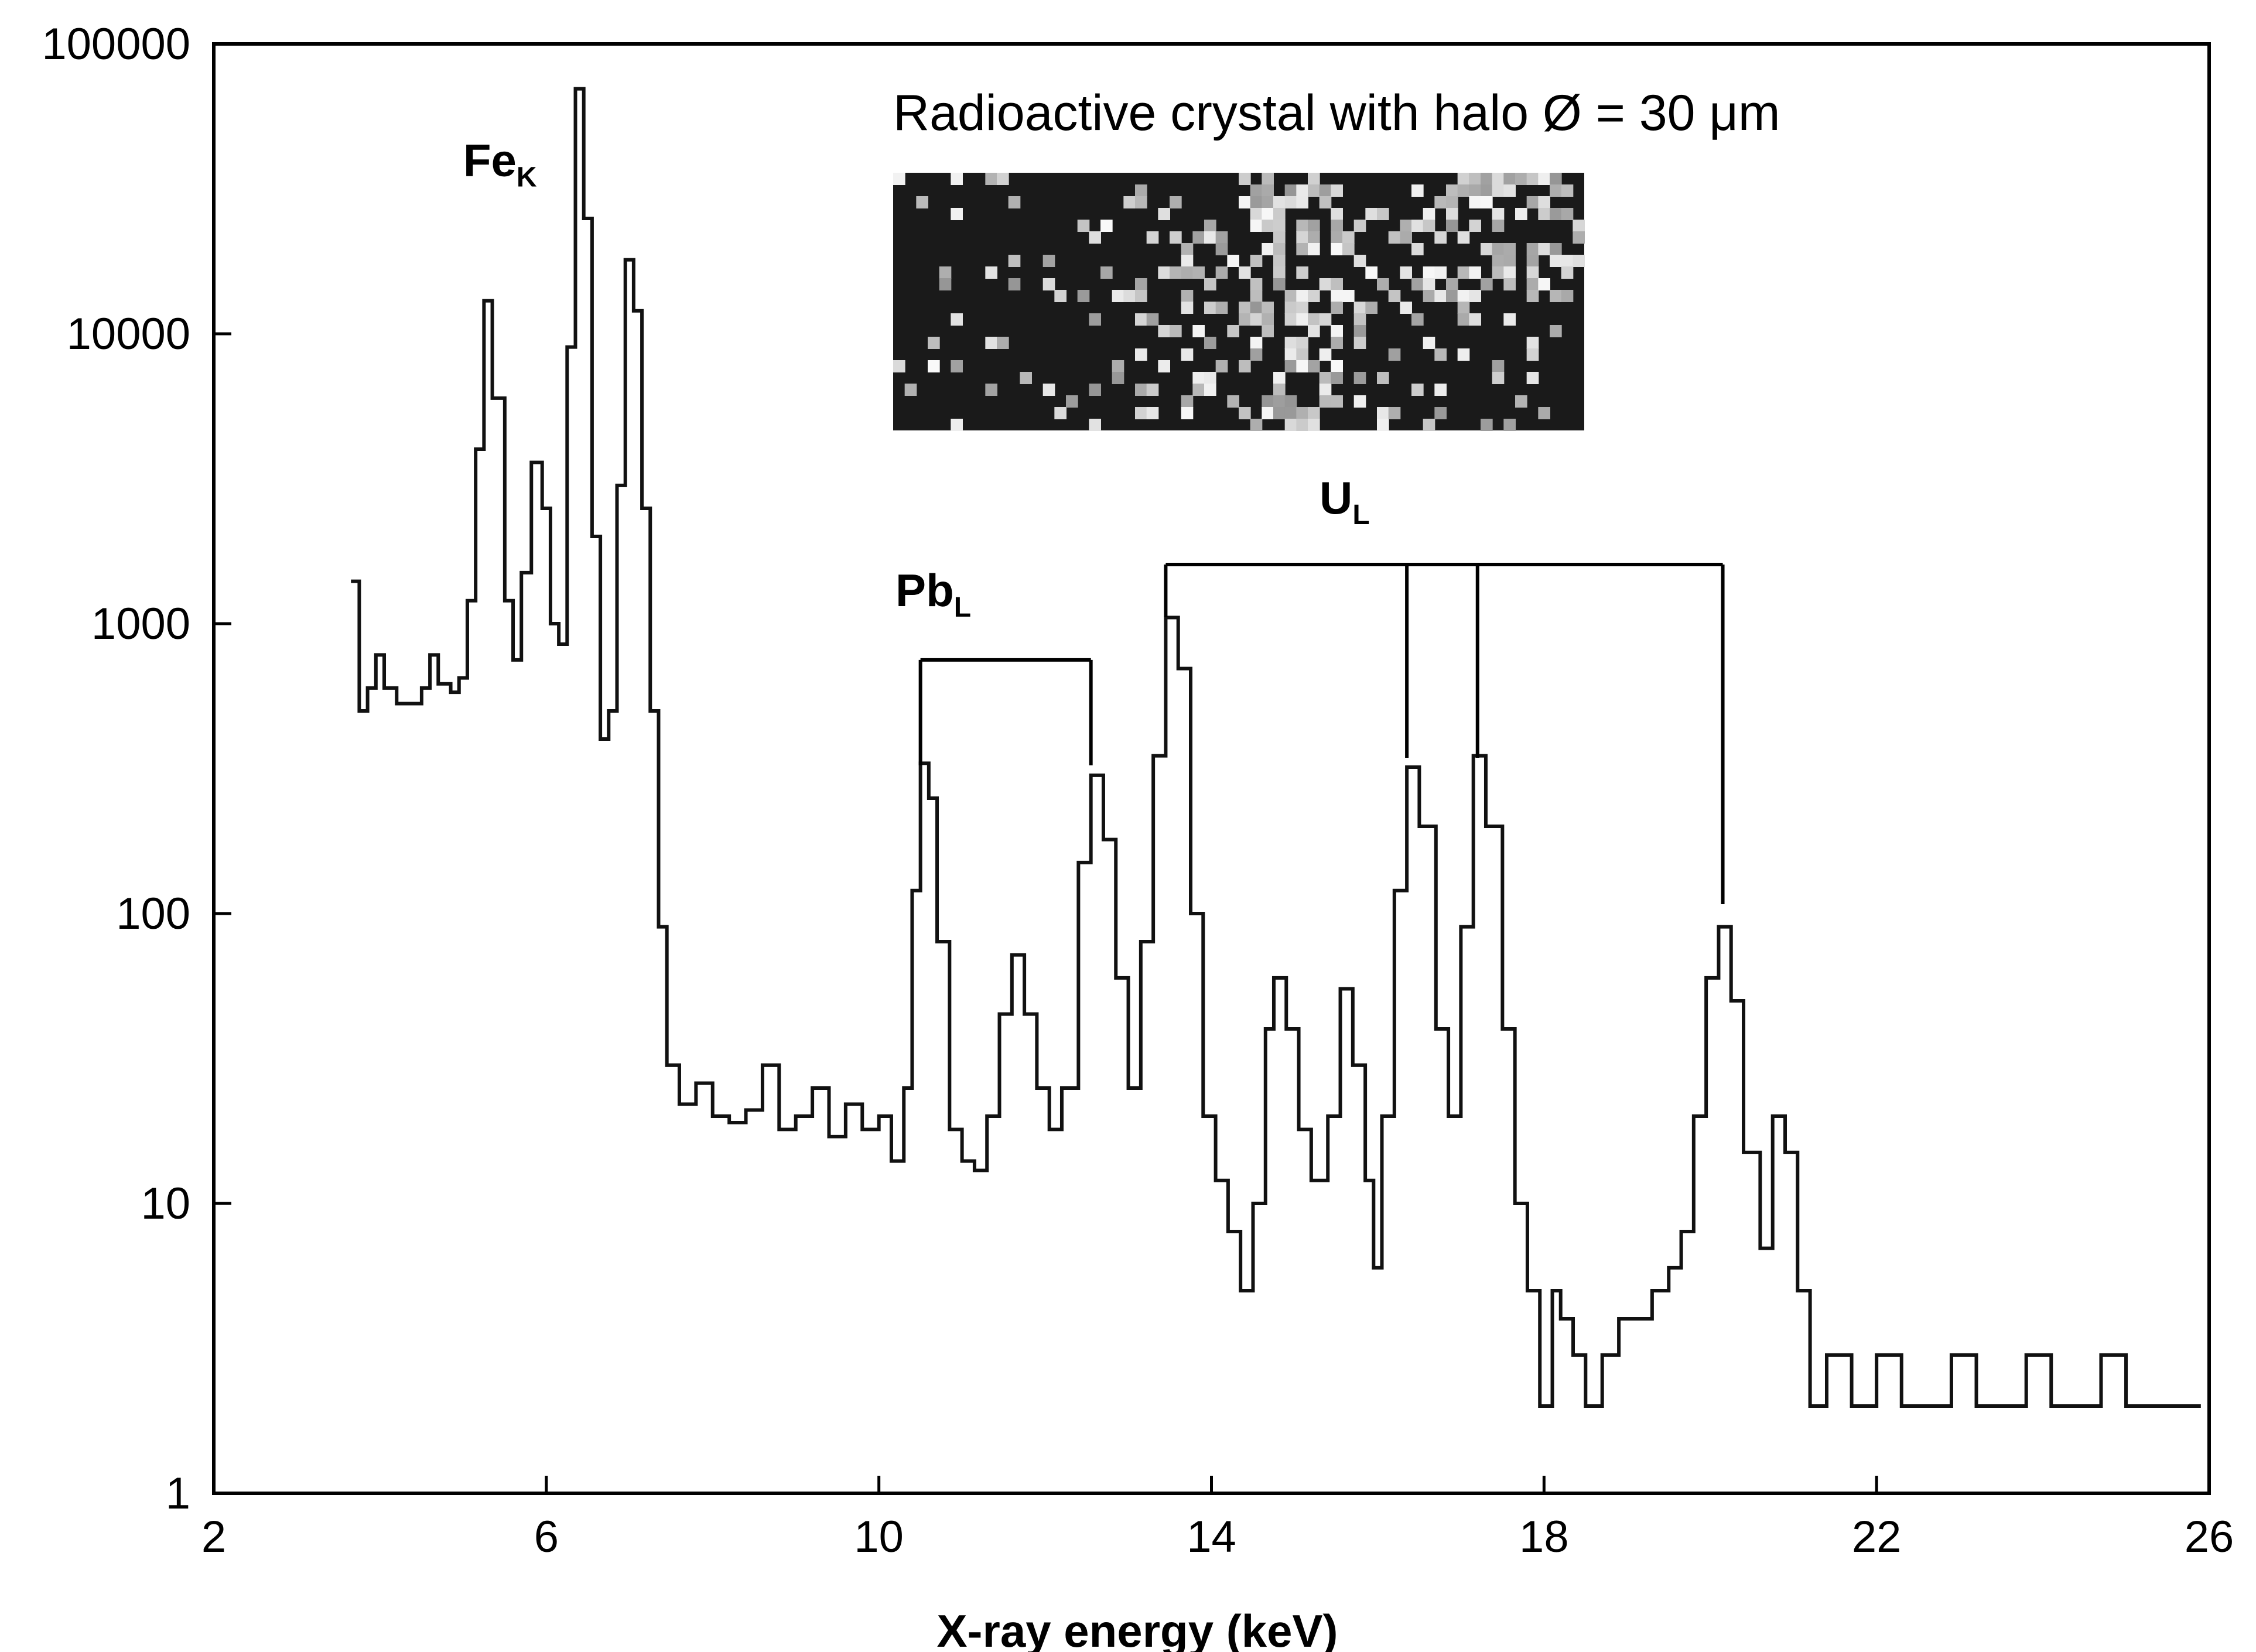  Describe the element at coordinates (128, 334) in the screenshot. I see `y-tick-label: 10000` at that location.